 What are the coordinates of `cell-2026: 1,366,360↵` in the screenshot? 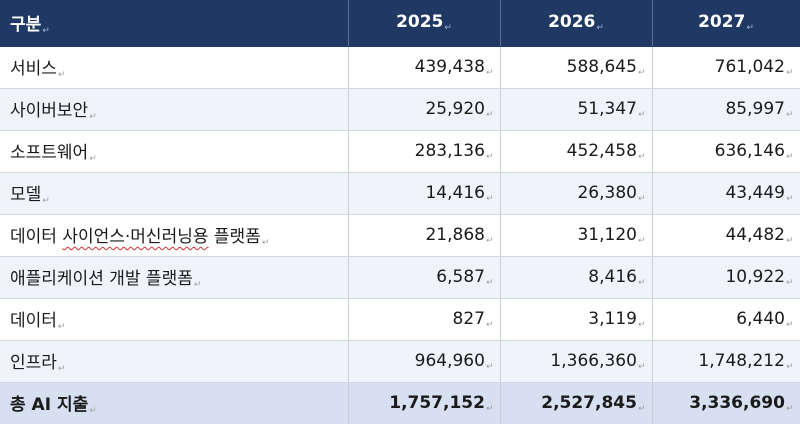 It's located at (576, 361).